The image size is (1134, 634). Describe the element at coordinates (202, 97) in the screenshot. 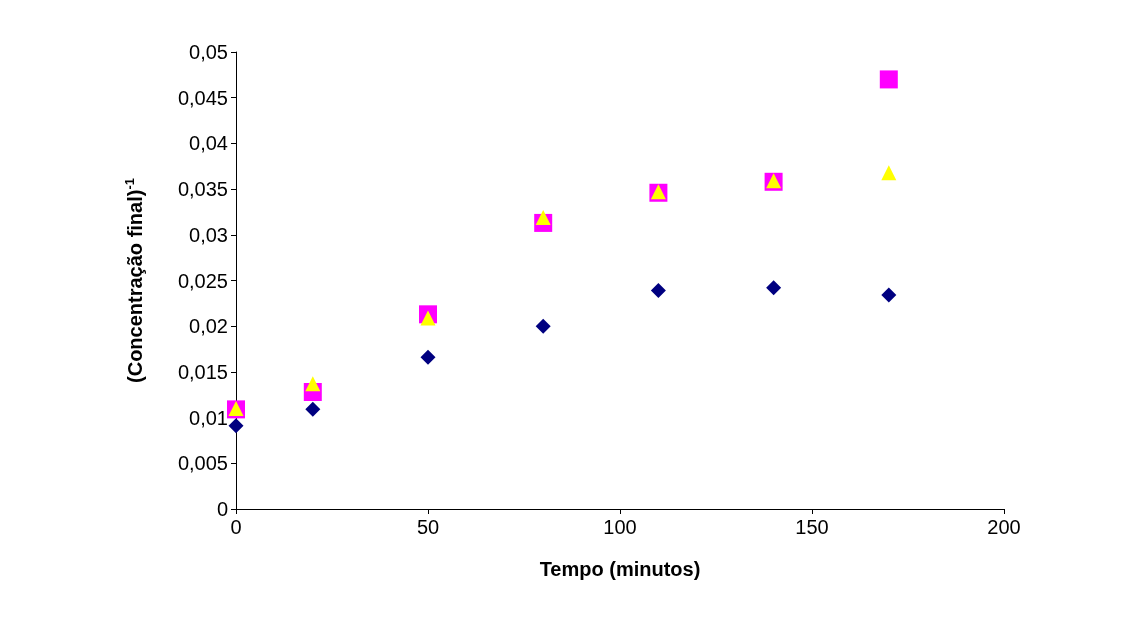

I see `y-tick-label: 0,045` at that location.